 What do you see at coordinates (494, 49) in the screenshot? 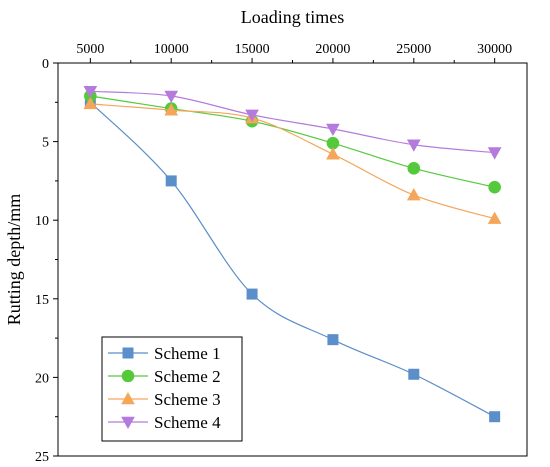
I see `x-tick-label: 30000` at bounding box center [494, 49].